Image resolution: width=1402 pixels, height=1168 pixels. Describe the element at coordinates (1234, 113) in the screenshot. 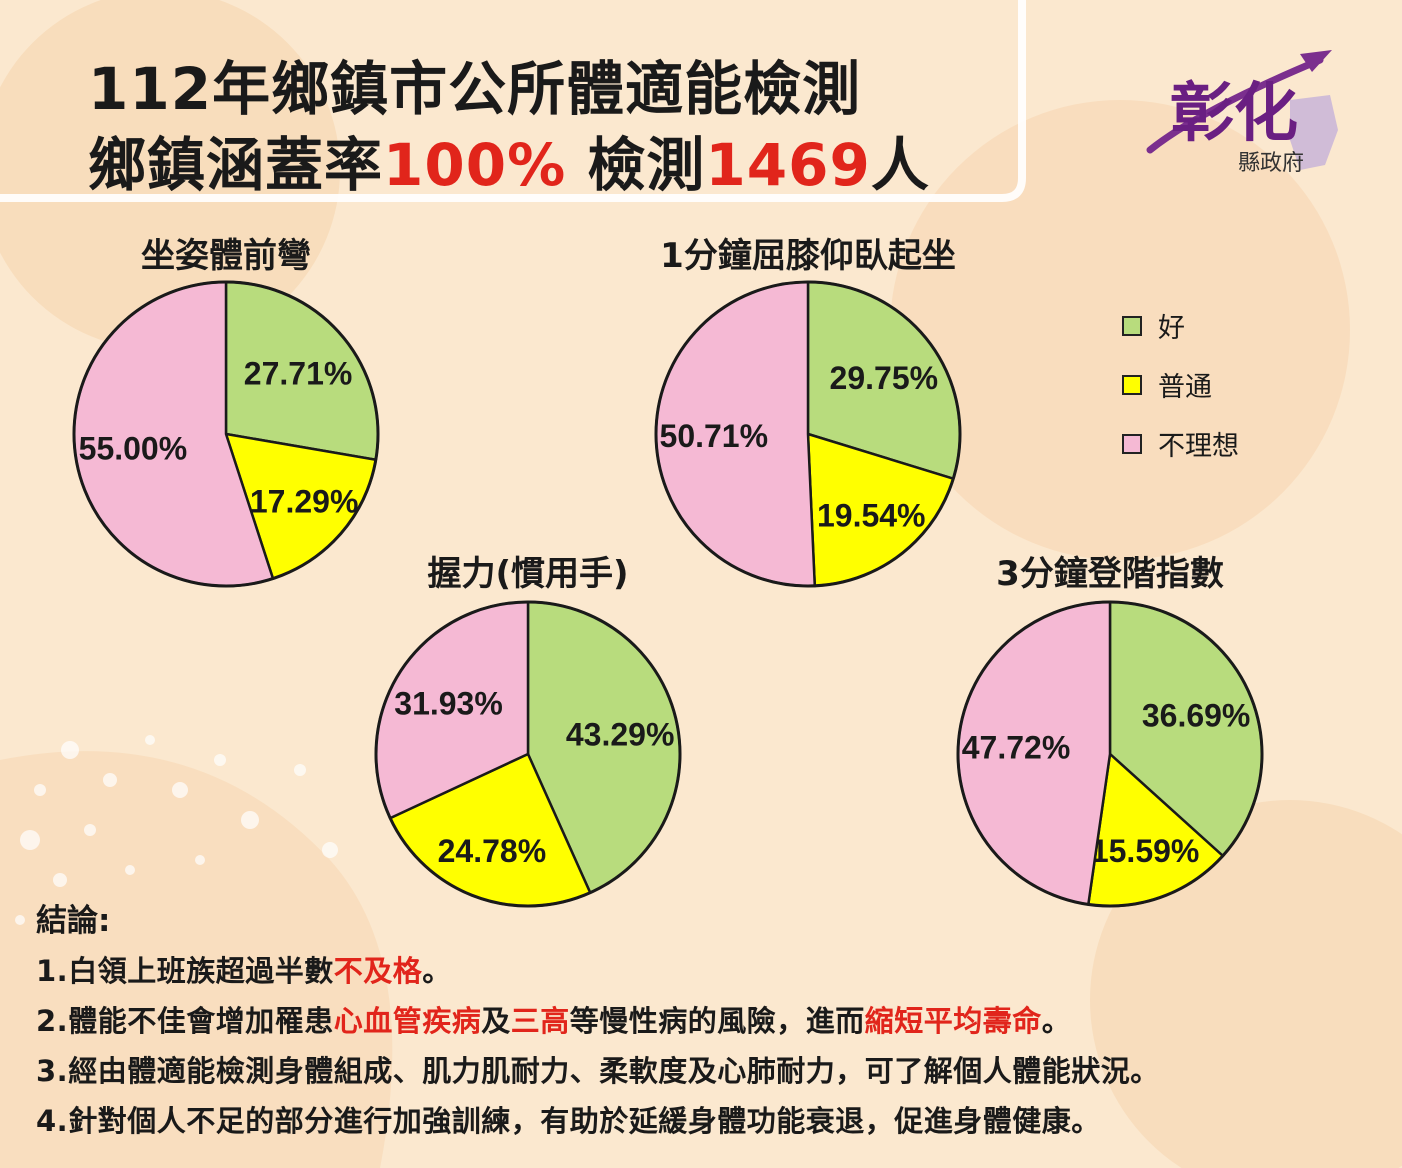

I see `logo-main-text: 彰化` at that location.